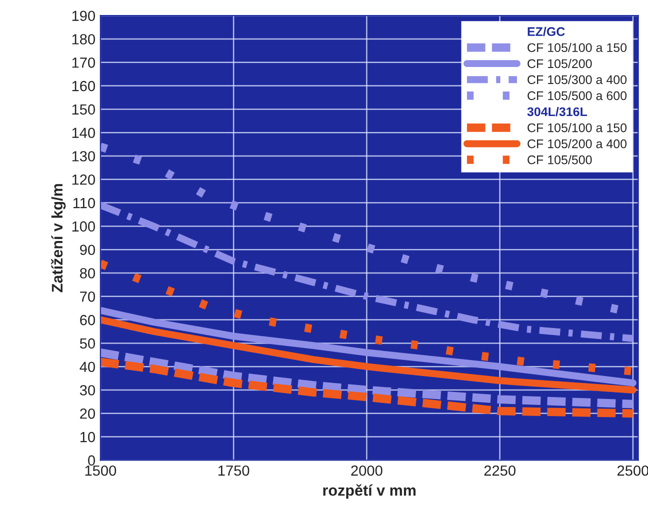 The image size is (648, 520). What do you see at coordinates (84, 226) in the screenshot?
I see `y-tick-label: 100` at bounding box center [84, 226].